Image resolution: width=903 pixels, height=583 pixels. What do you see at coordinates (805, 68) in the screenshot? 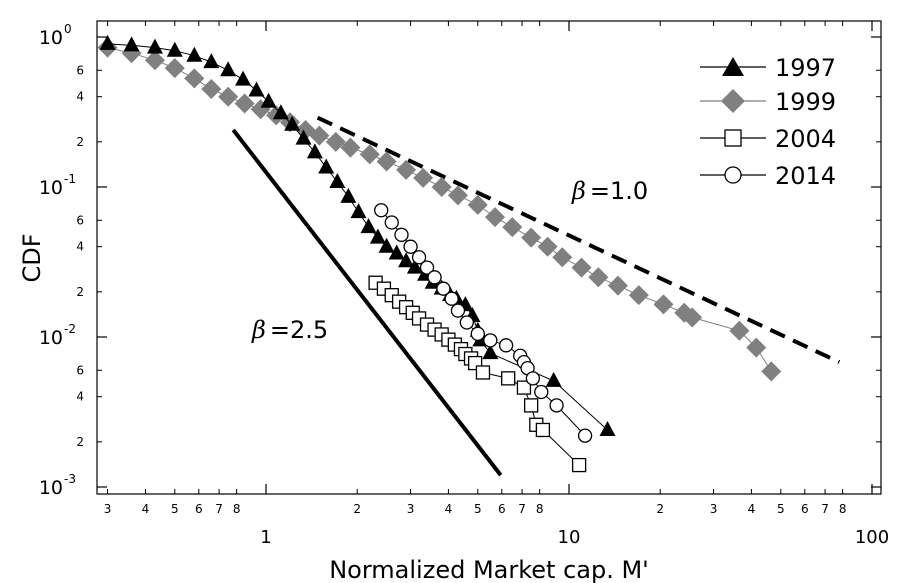
I see `legend-label-1997: 1997` at bounding box center [805, 68].